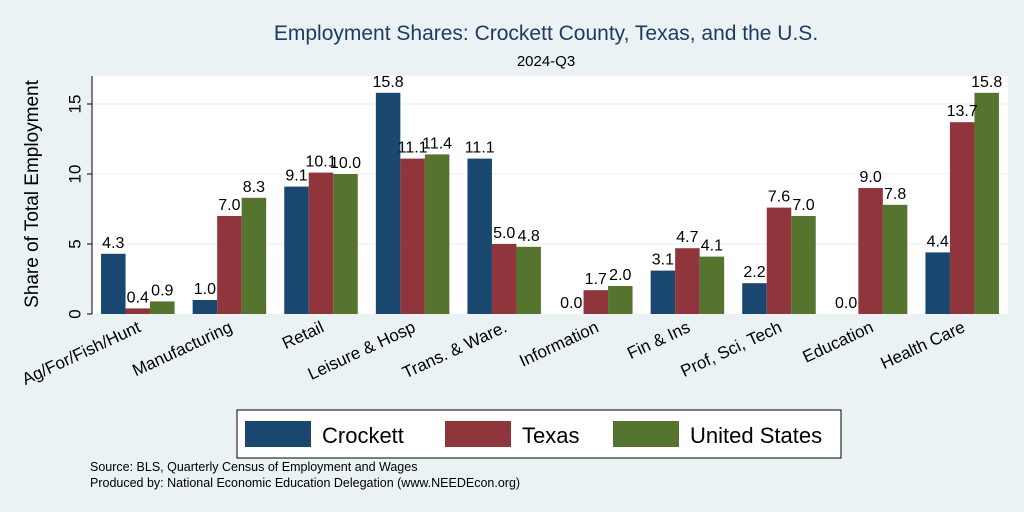 This screenshot has height=512, width=1024. Describe the element at coordinates (302, 335) in the screenshot. I see `x-category-retail: Retail` at that location.